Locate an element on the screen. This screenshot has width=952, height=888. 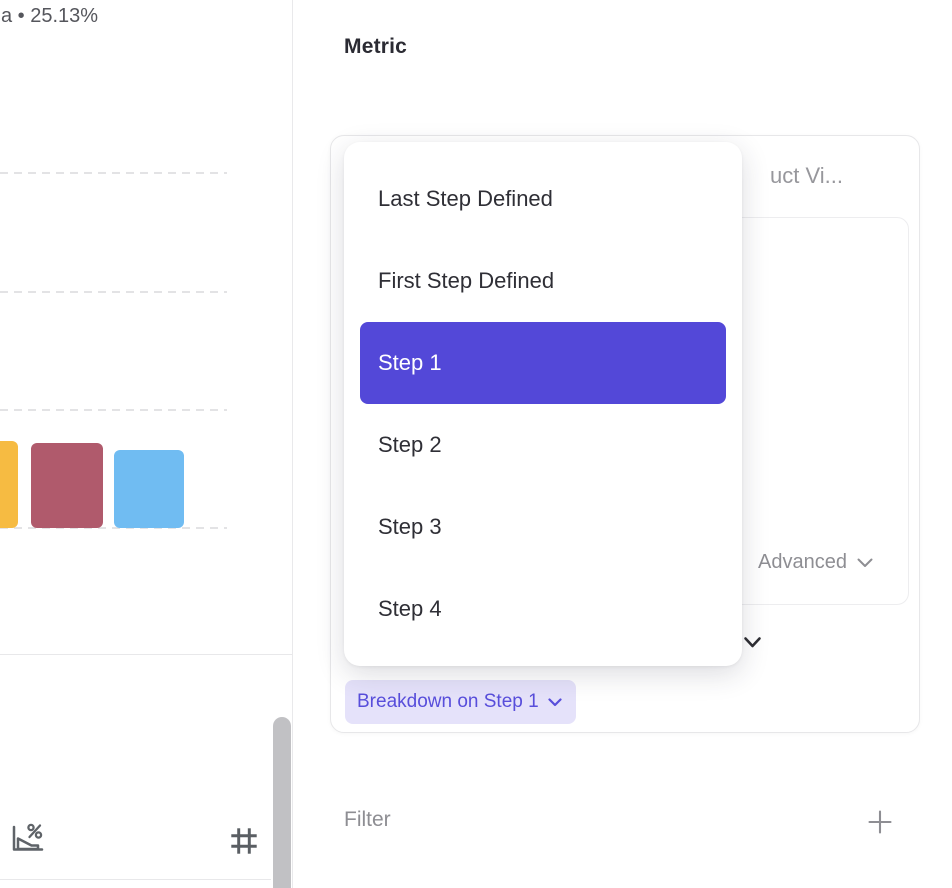
add-filter-button is located at coordinates (880, 822).